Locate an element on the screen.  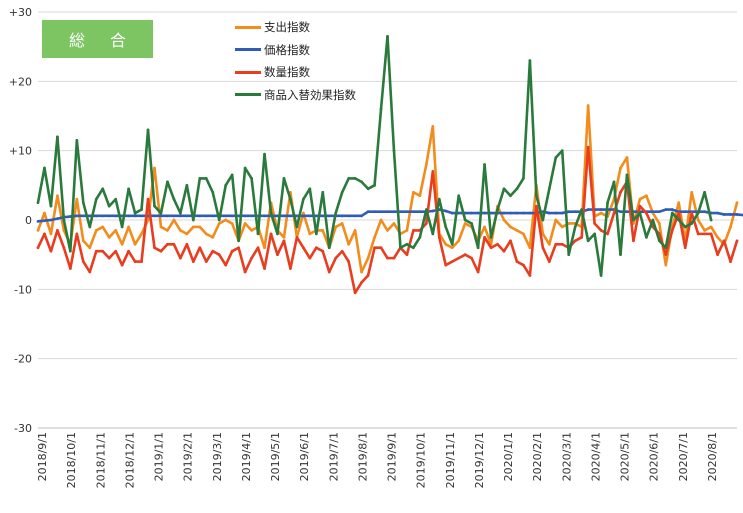
x-tick-label: 2019/3/1 is located at coordinates (217, 456).